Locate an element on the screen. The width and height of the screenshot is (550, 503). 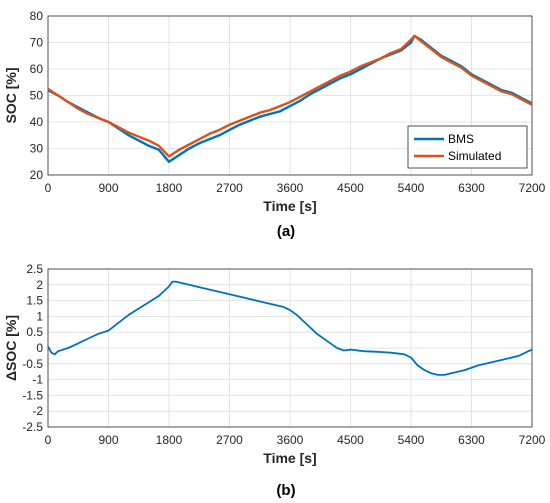
panel-b-x-tick-label: 4500 is located at coordinates (350, 440).